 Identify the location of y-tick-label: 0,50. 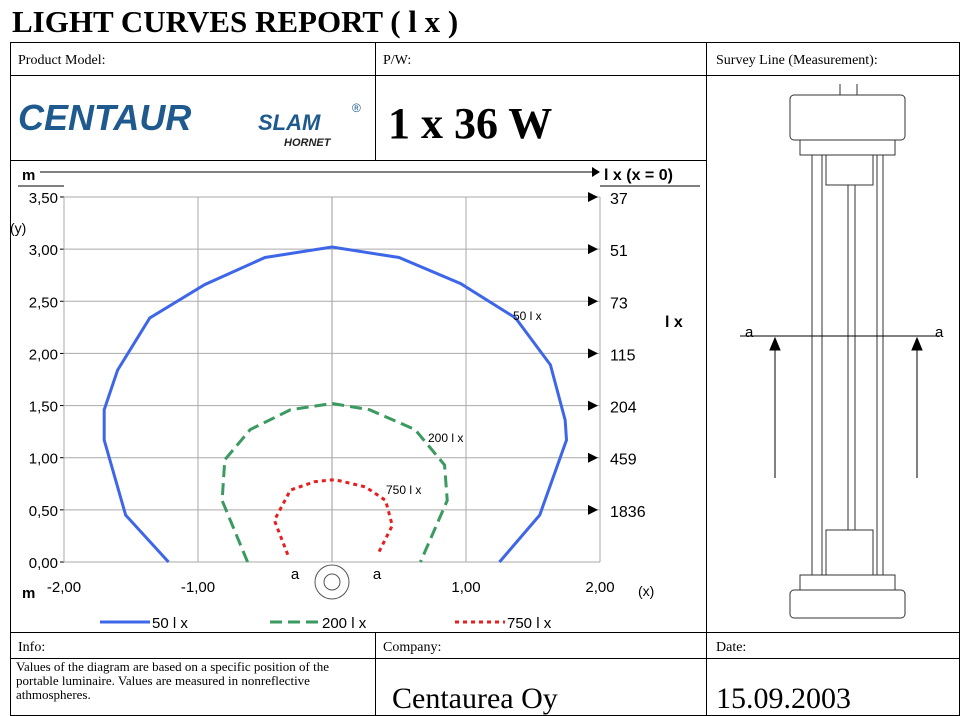
(43, 511).